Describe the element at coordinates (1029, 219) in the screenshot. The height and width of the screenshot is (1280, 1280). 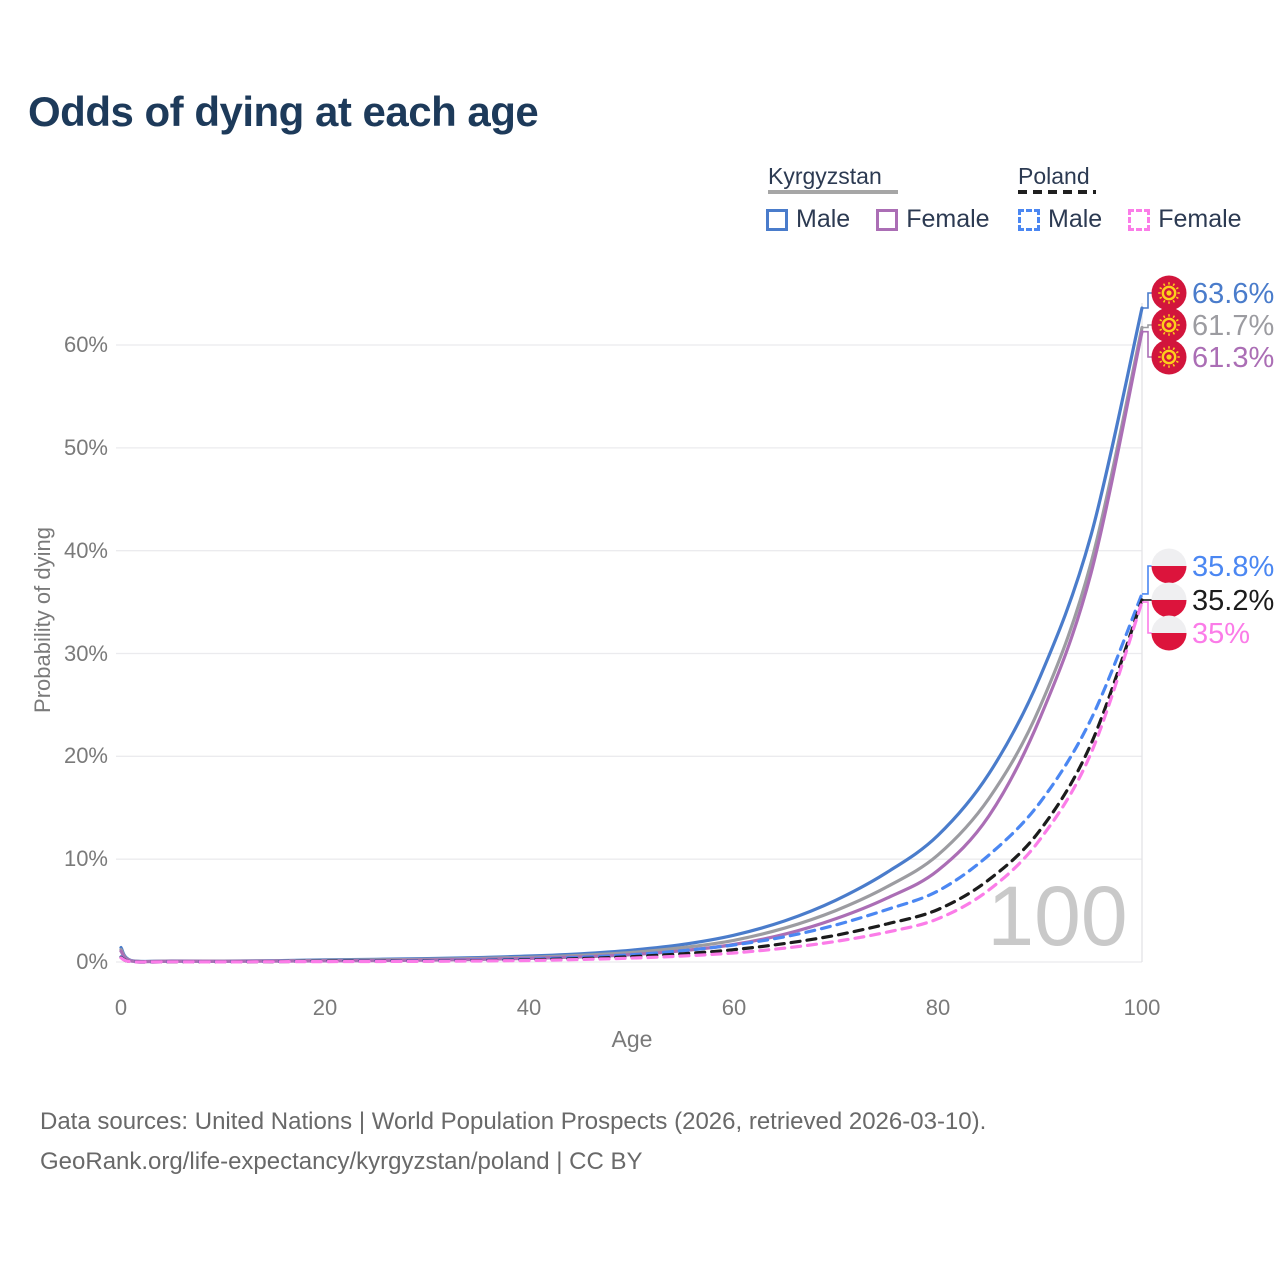
I see `legend-swatch-poland-male` at that location.